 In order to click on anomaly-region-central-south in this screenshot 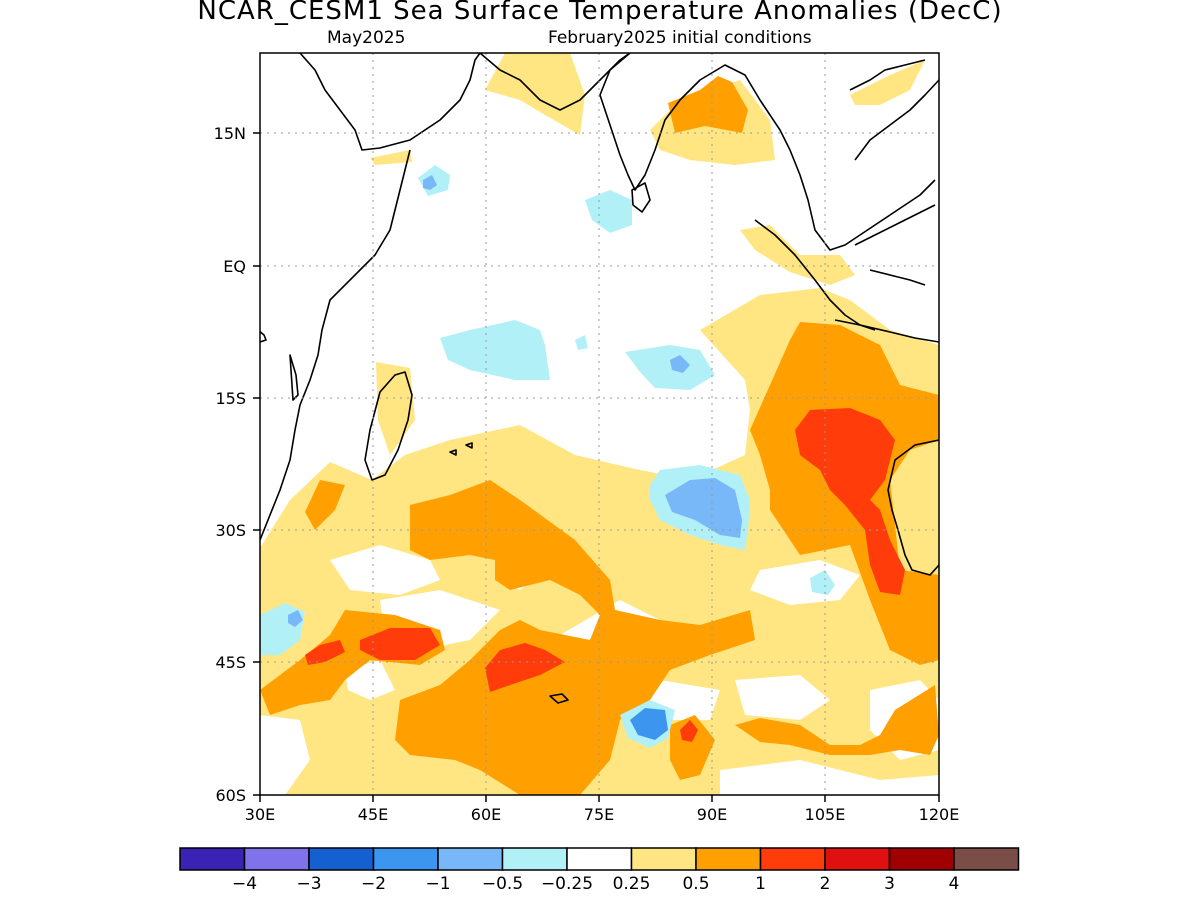, I will do `click(575, 637)`.